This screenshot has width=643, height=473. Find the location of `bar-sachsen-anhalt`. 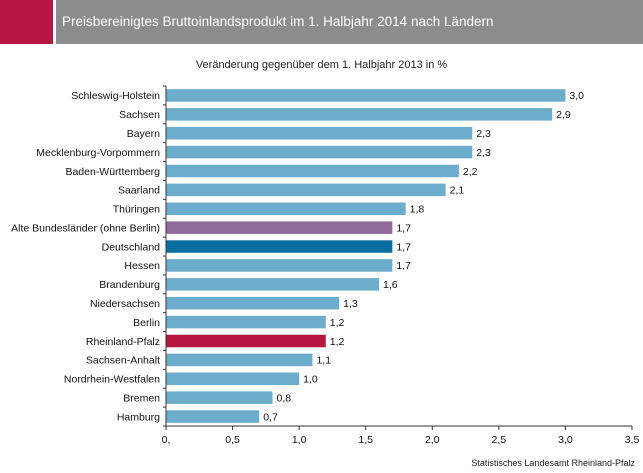

bar-sachsen-anhalt is located at coordinates (239, 360).